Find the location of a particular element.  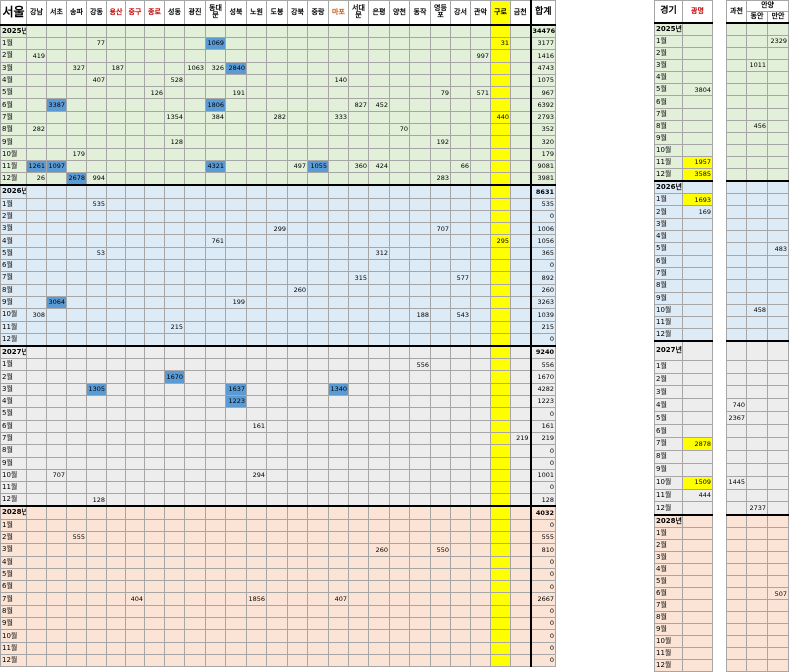

month-label: 4월 is located at coordinates (13, 241).